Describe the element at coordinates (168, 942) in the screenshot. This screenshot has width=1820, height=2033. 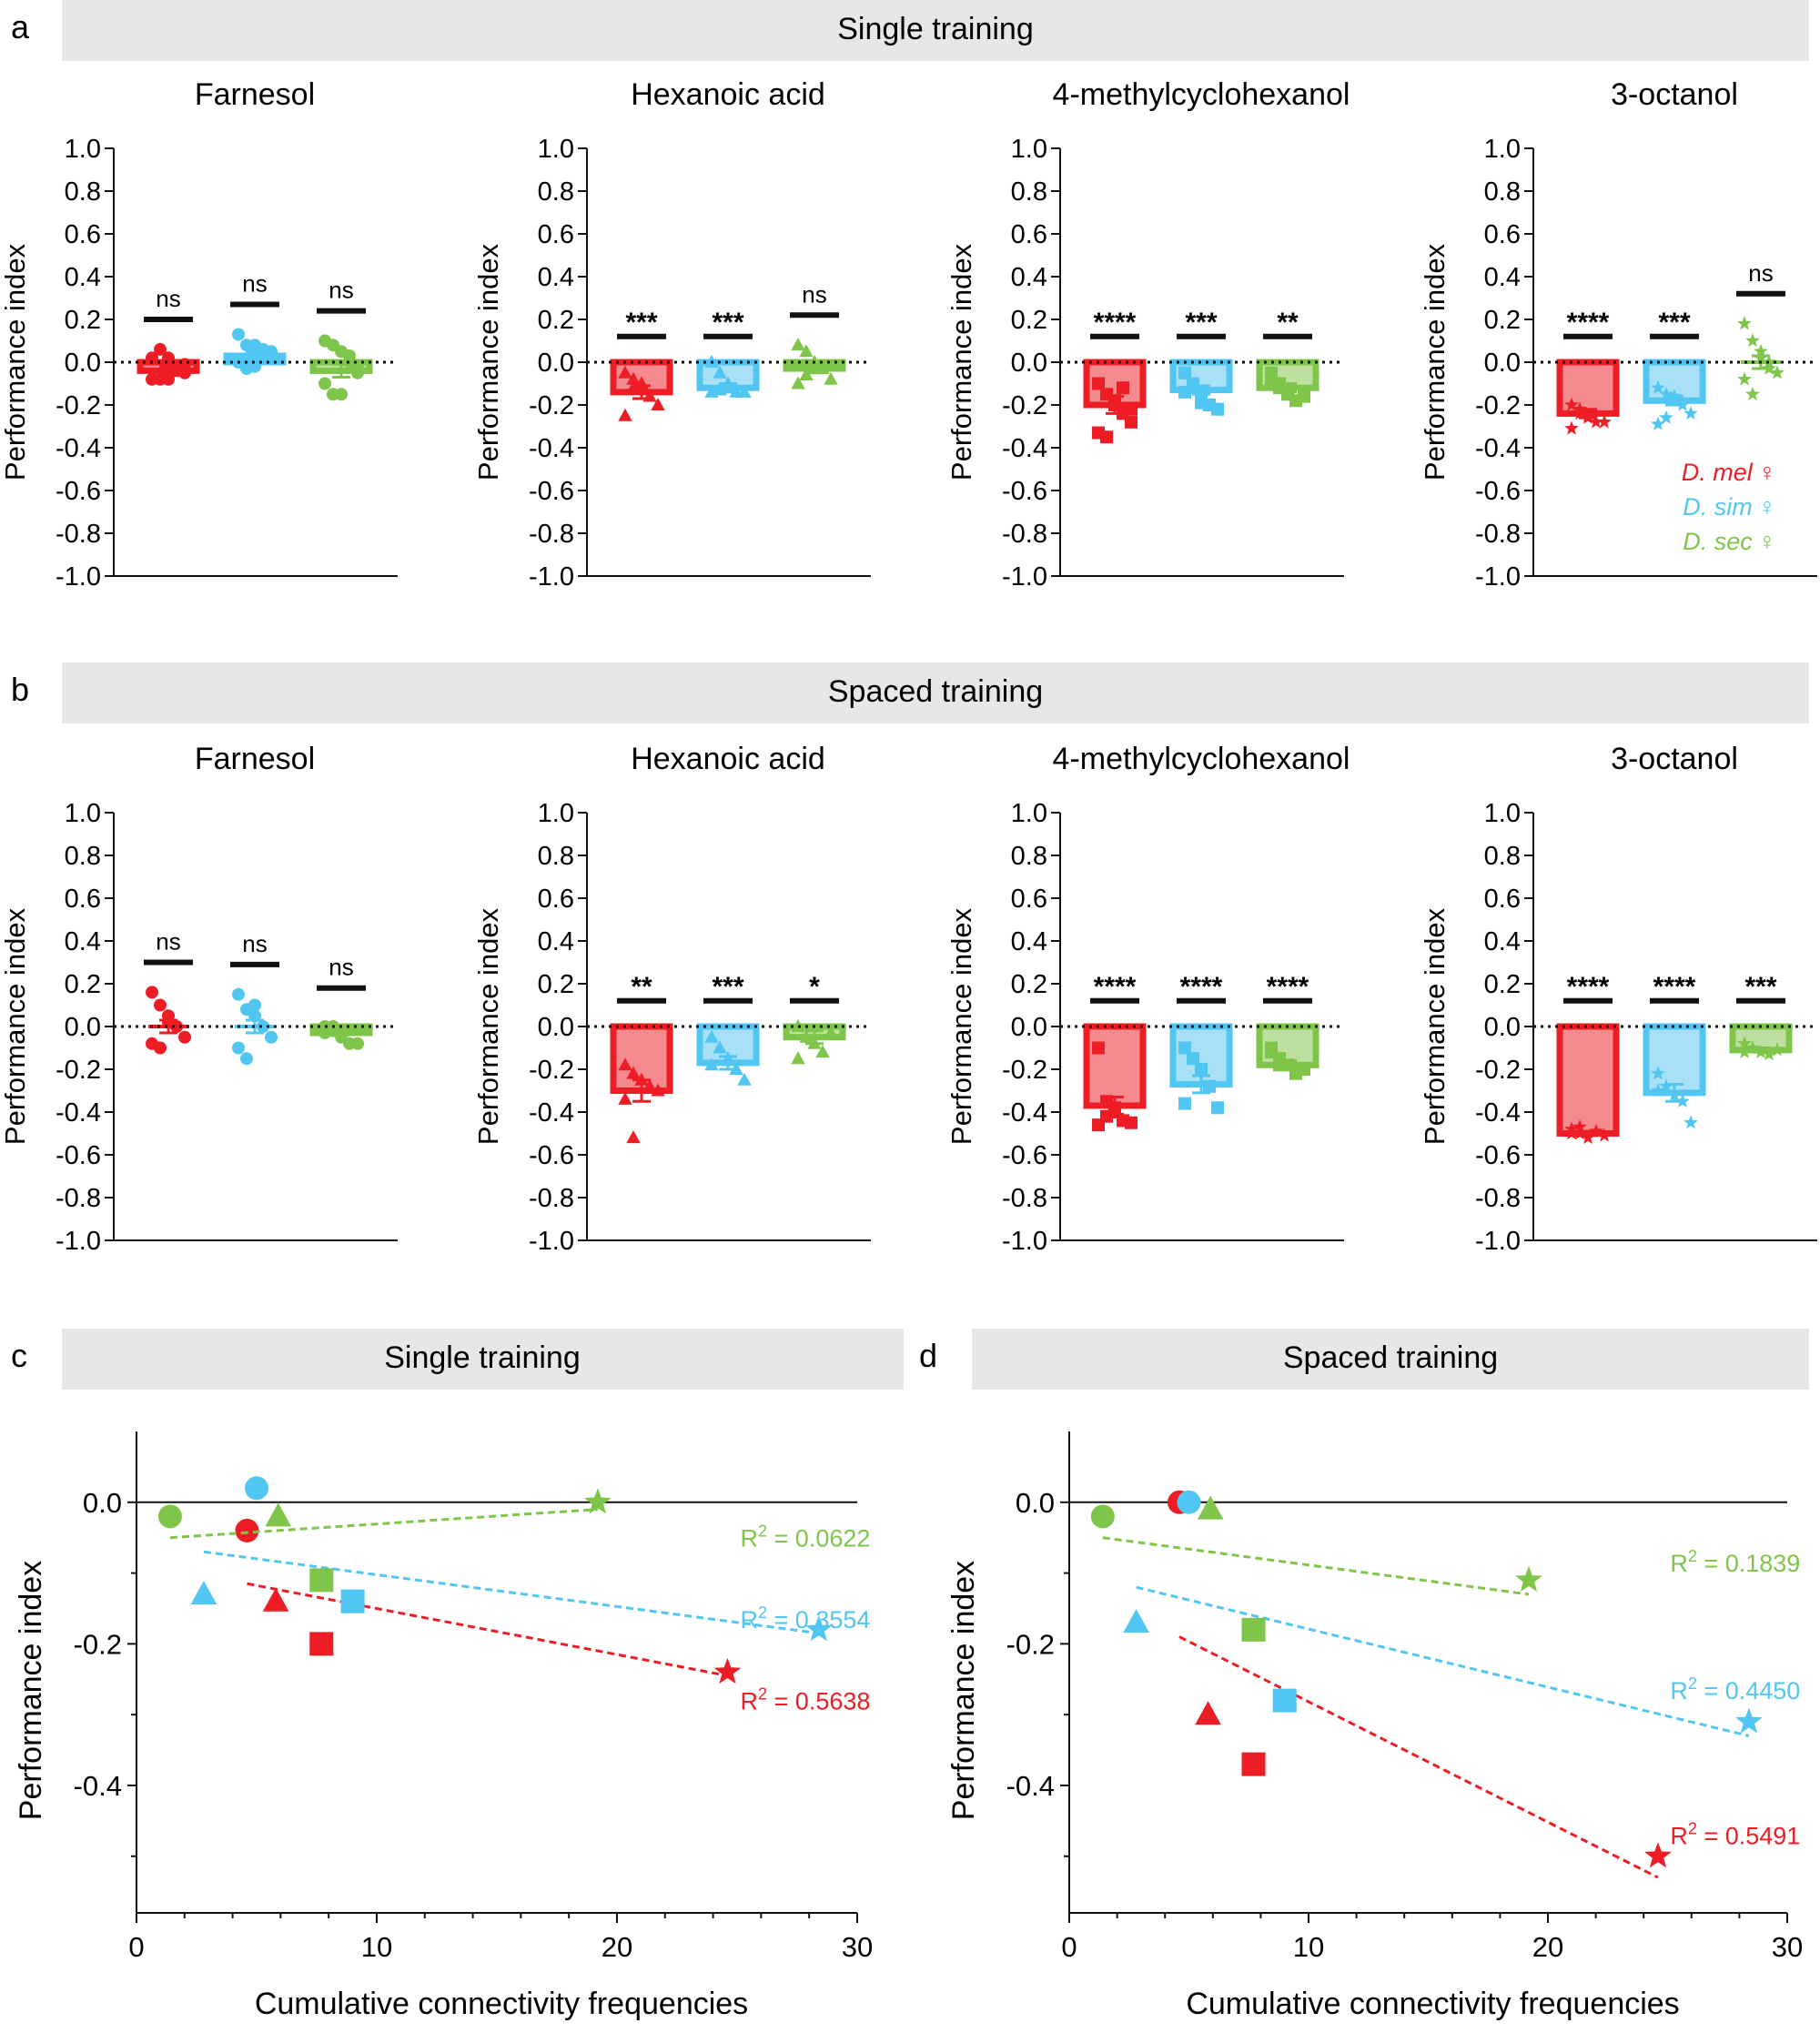
I see `panel-b-sig-label-0-mel: ns` at that location.